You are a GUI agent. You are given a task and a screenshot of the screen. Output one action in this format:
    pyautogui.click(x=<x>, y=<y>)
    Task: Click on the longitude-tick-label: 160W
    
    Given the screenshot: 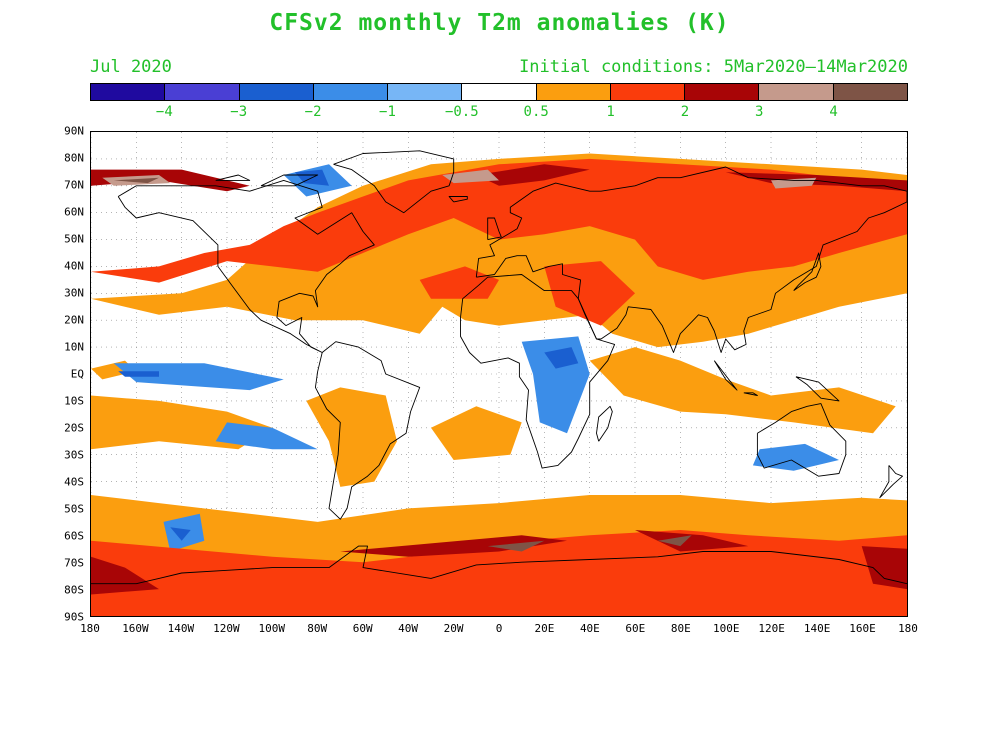 What is the action you would take?
    pyautogui.click(x=135, y=628)
    